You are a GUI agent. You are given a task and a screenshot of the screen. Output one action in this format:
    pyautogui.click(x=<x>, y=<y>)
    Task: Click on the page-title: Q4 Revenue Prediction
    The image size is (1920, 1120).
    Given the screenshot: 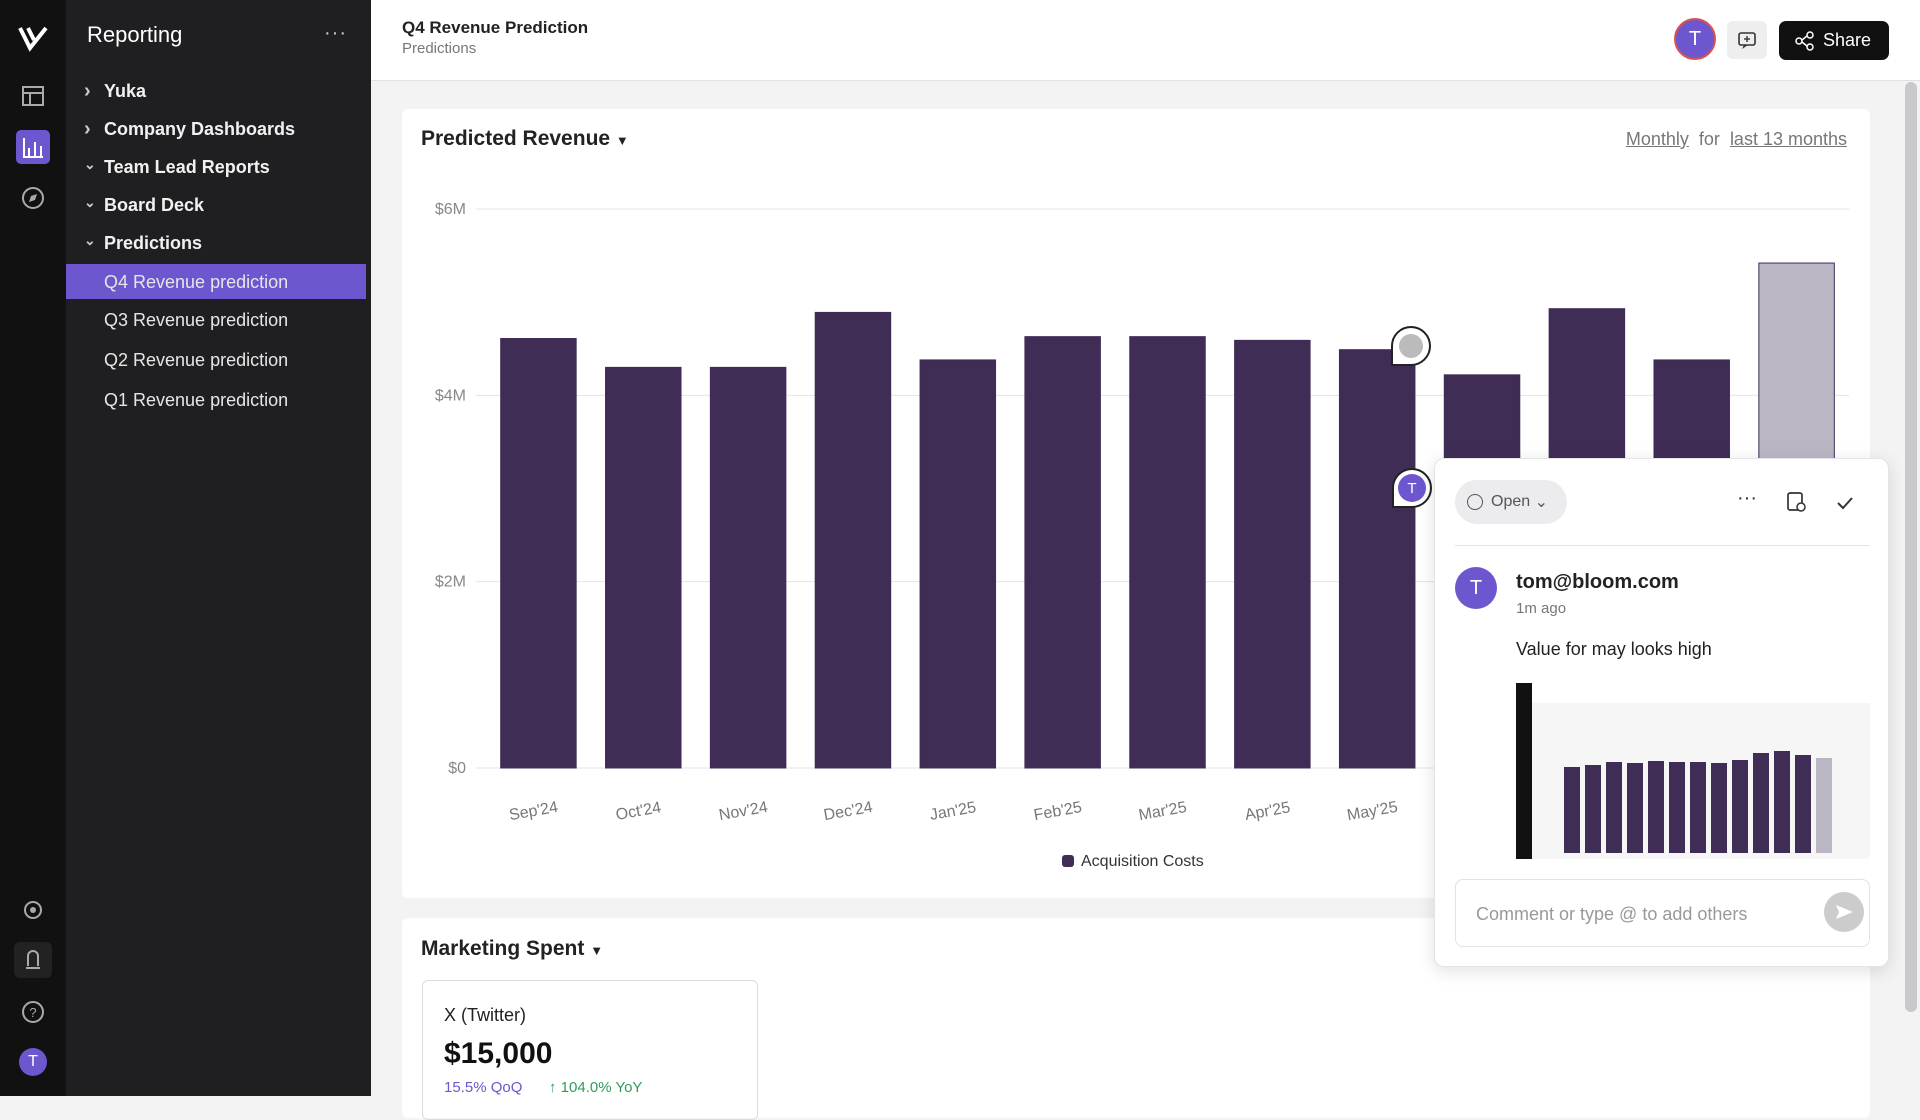 What is the action you would take?
    pyautogui.click(x=495, y=27)
    